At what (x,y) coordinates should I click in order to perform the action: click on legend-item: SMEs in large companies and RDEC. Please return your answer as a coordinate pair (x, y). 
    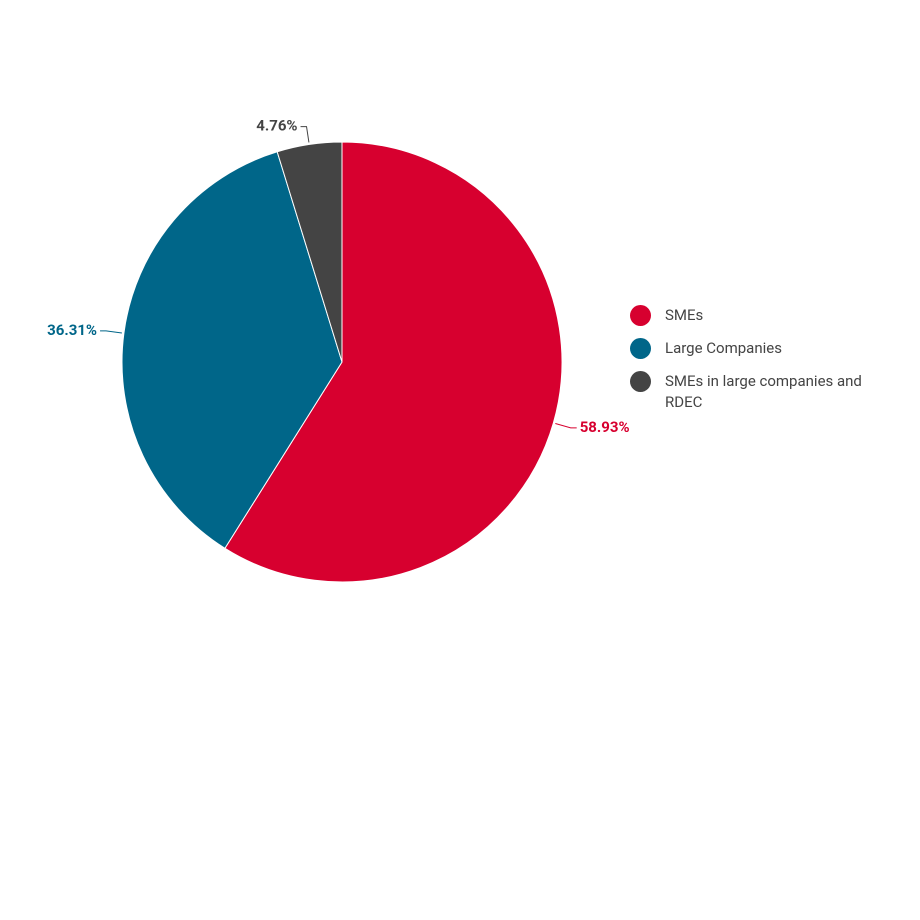
    Looking at the image, I should click on (750, 392).